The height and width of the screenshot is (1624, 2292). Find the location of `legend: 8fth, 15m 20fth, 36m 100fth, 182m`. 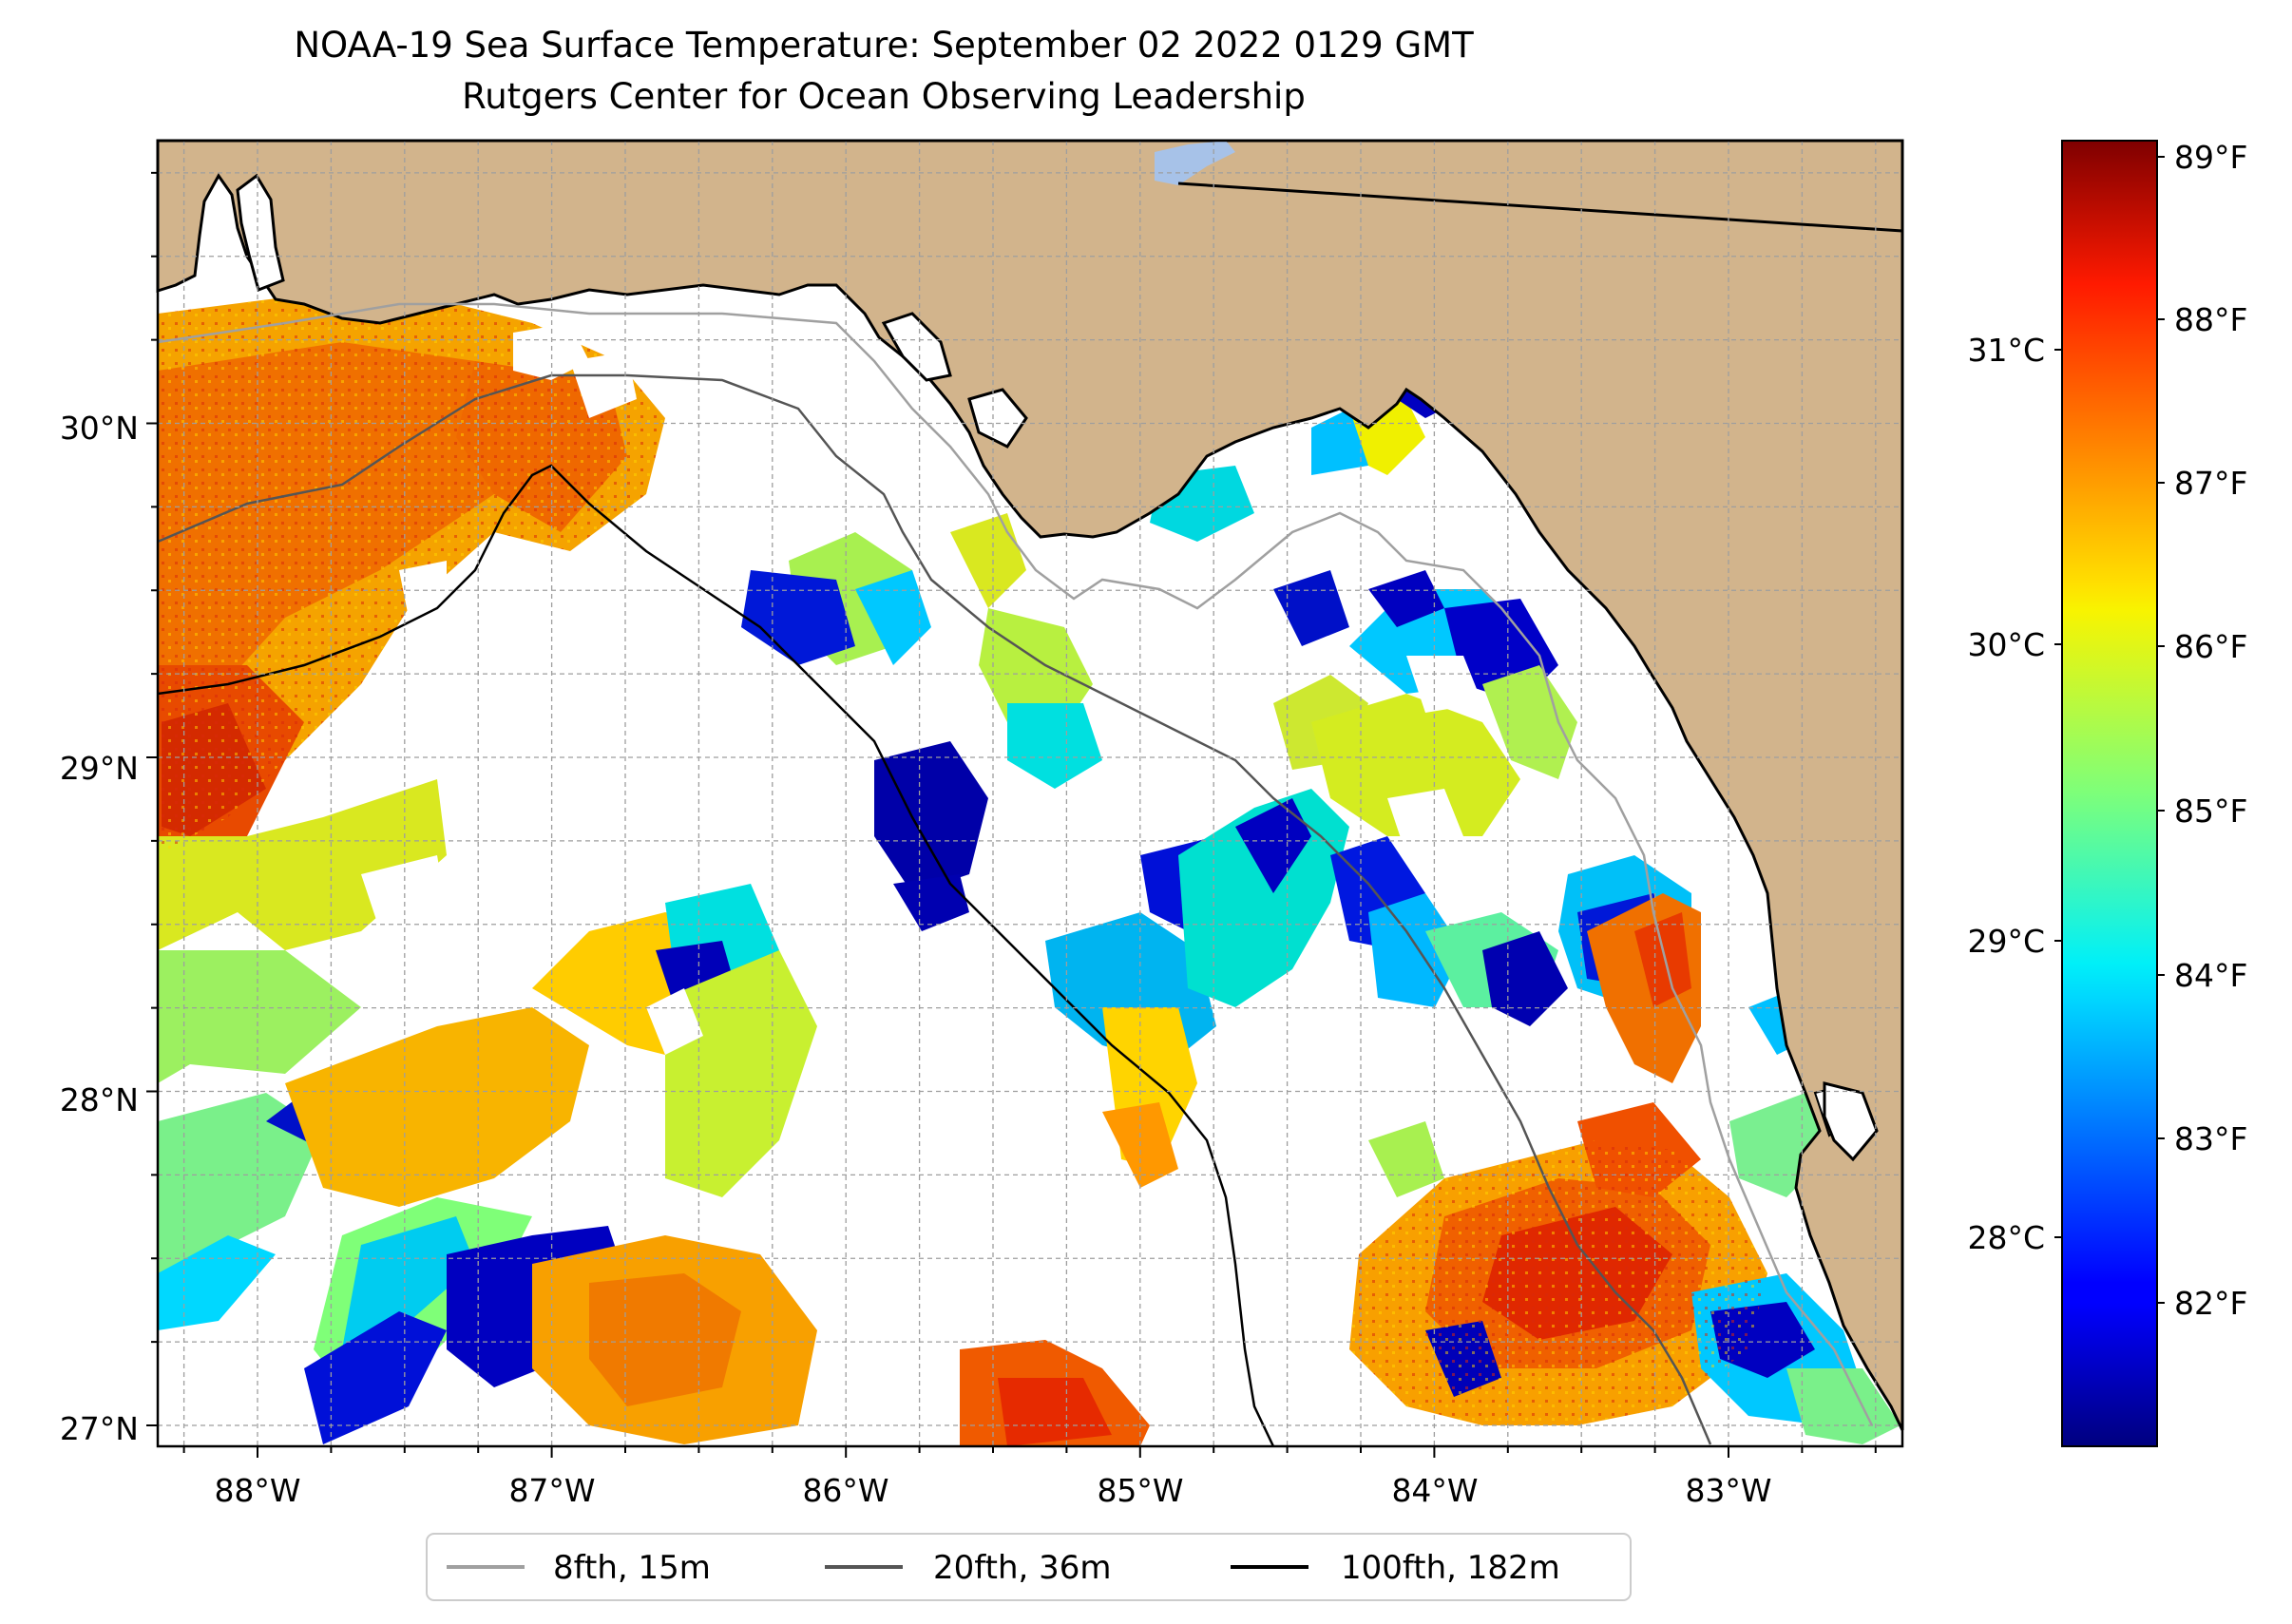

legend: 8fth, 15m 20fth, 36m 100fth, 182m is located at coordinates (1029, 1567).